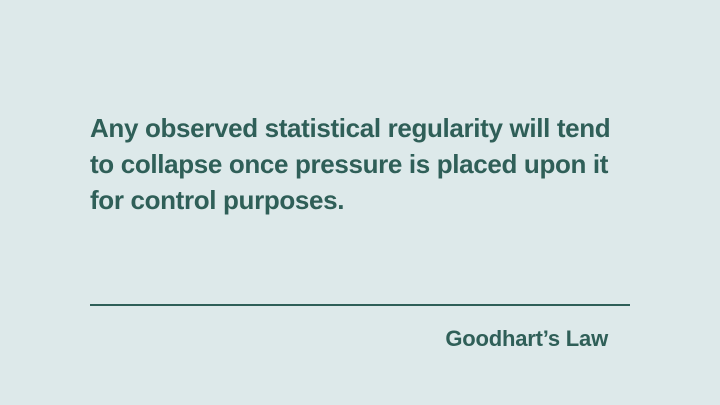 This screenshot has height=405, width=720. What do you see at coordinates (360, 305) in the screenshot?
I see `quote-divider` at bounding box center [360, 305].